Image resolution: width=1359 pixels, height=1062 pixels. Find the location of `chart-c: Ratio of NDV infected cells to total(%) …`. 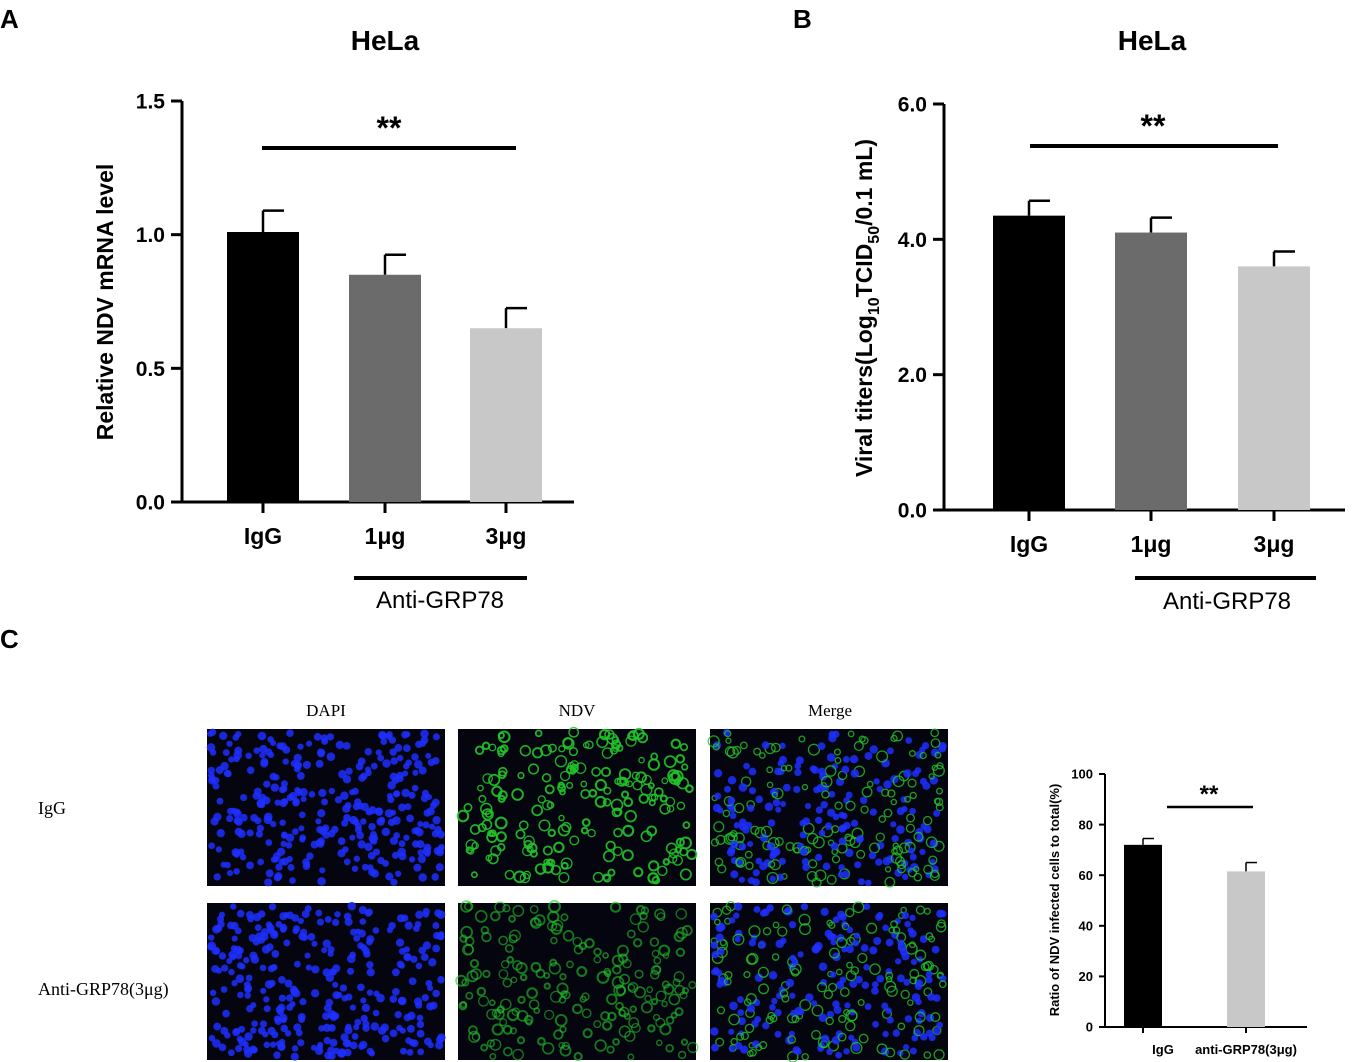

chart-c: Ratio of NDV infected cells to total(%) … is located at coordinates (1177, 912).